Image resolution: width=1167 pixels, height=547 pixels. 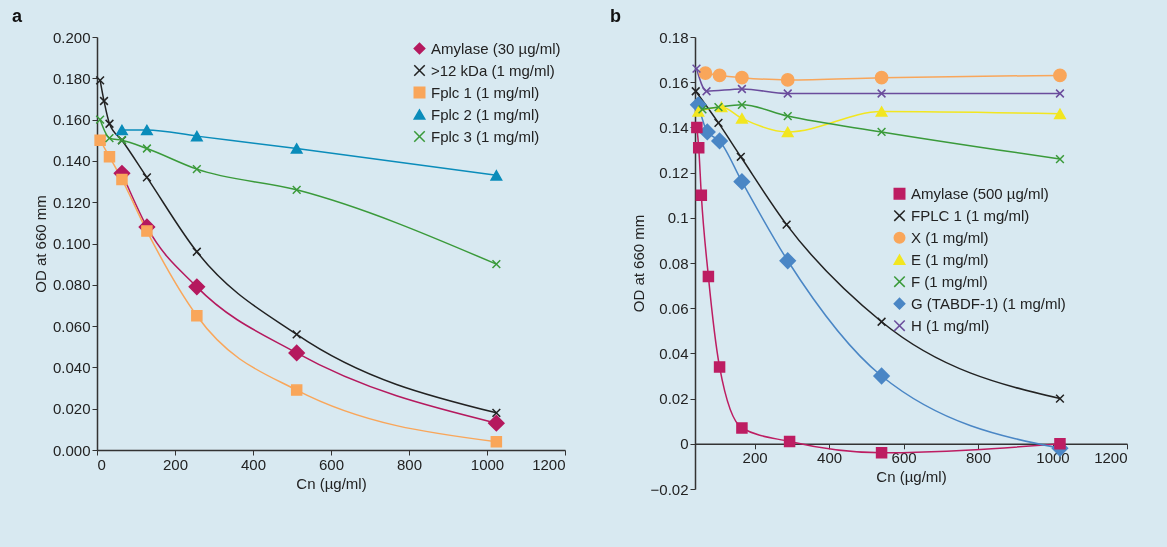 I want to click on legend-label: Amylase (500 µg/ml), so click(x=980, y=193).